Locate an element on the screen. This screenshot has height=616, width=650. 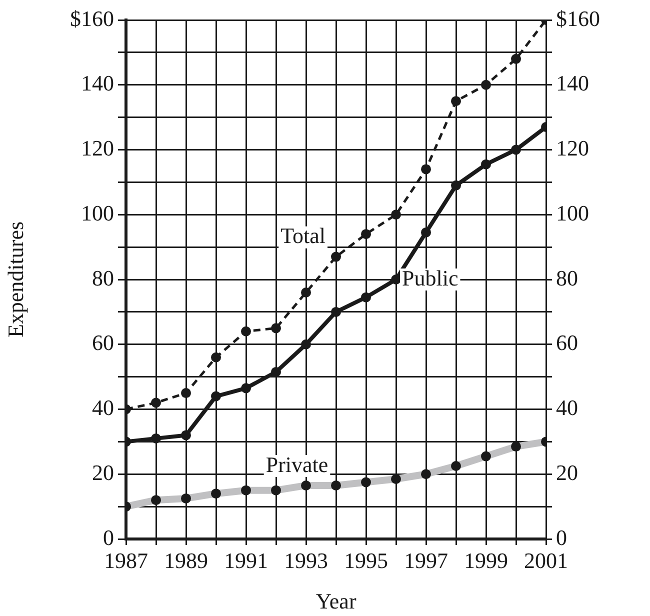
y2-tick-label: 100 is located at coordinates (572, 213).